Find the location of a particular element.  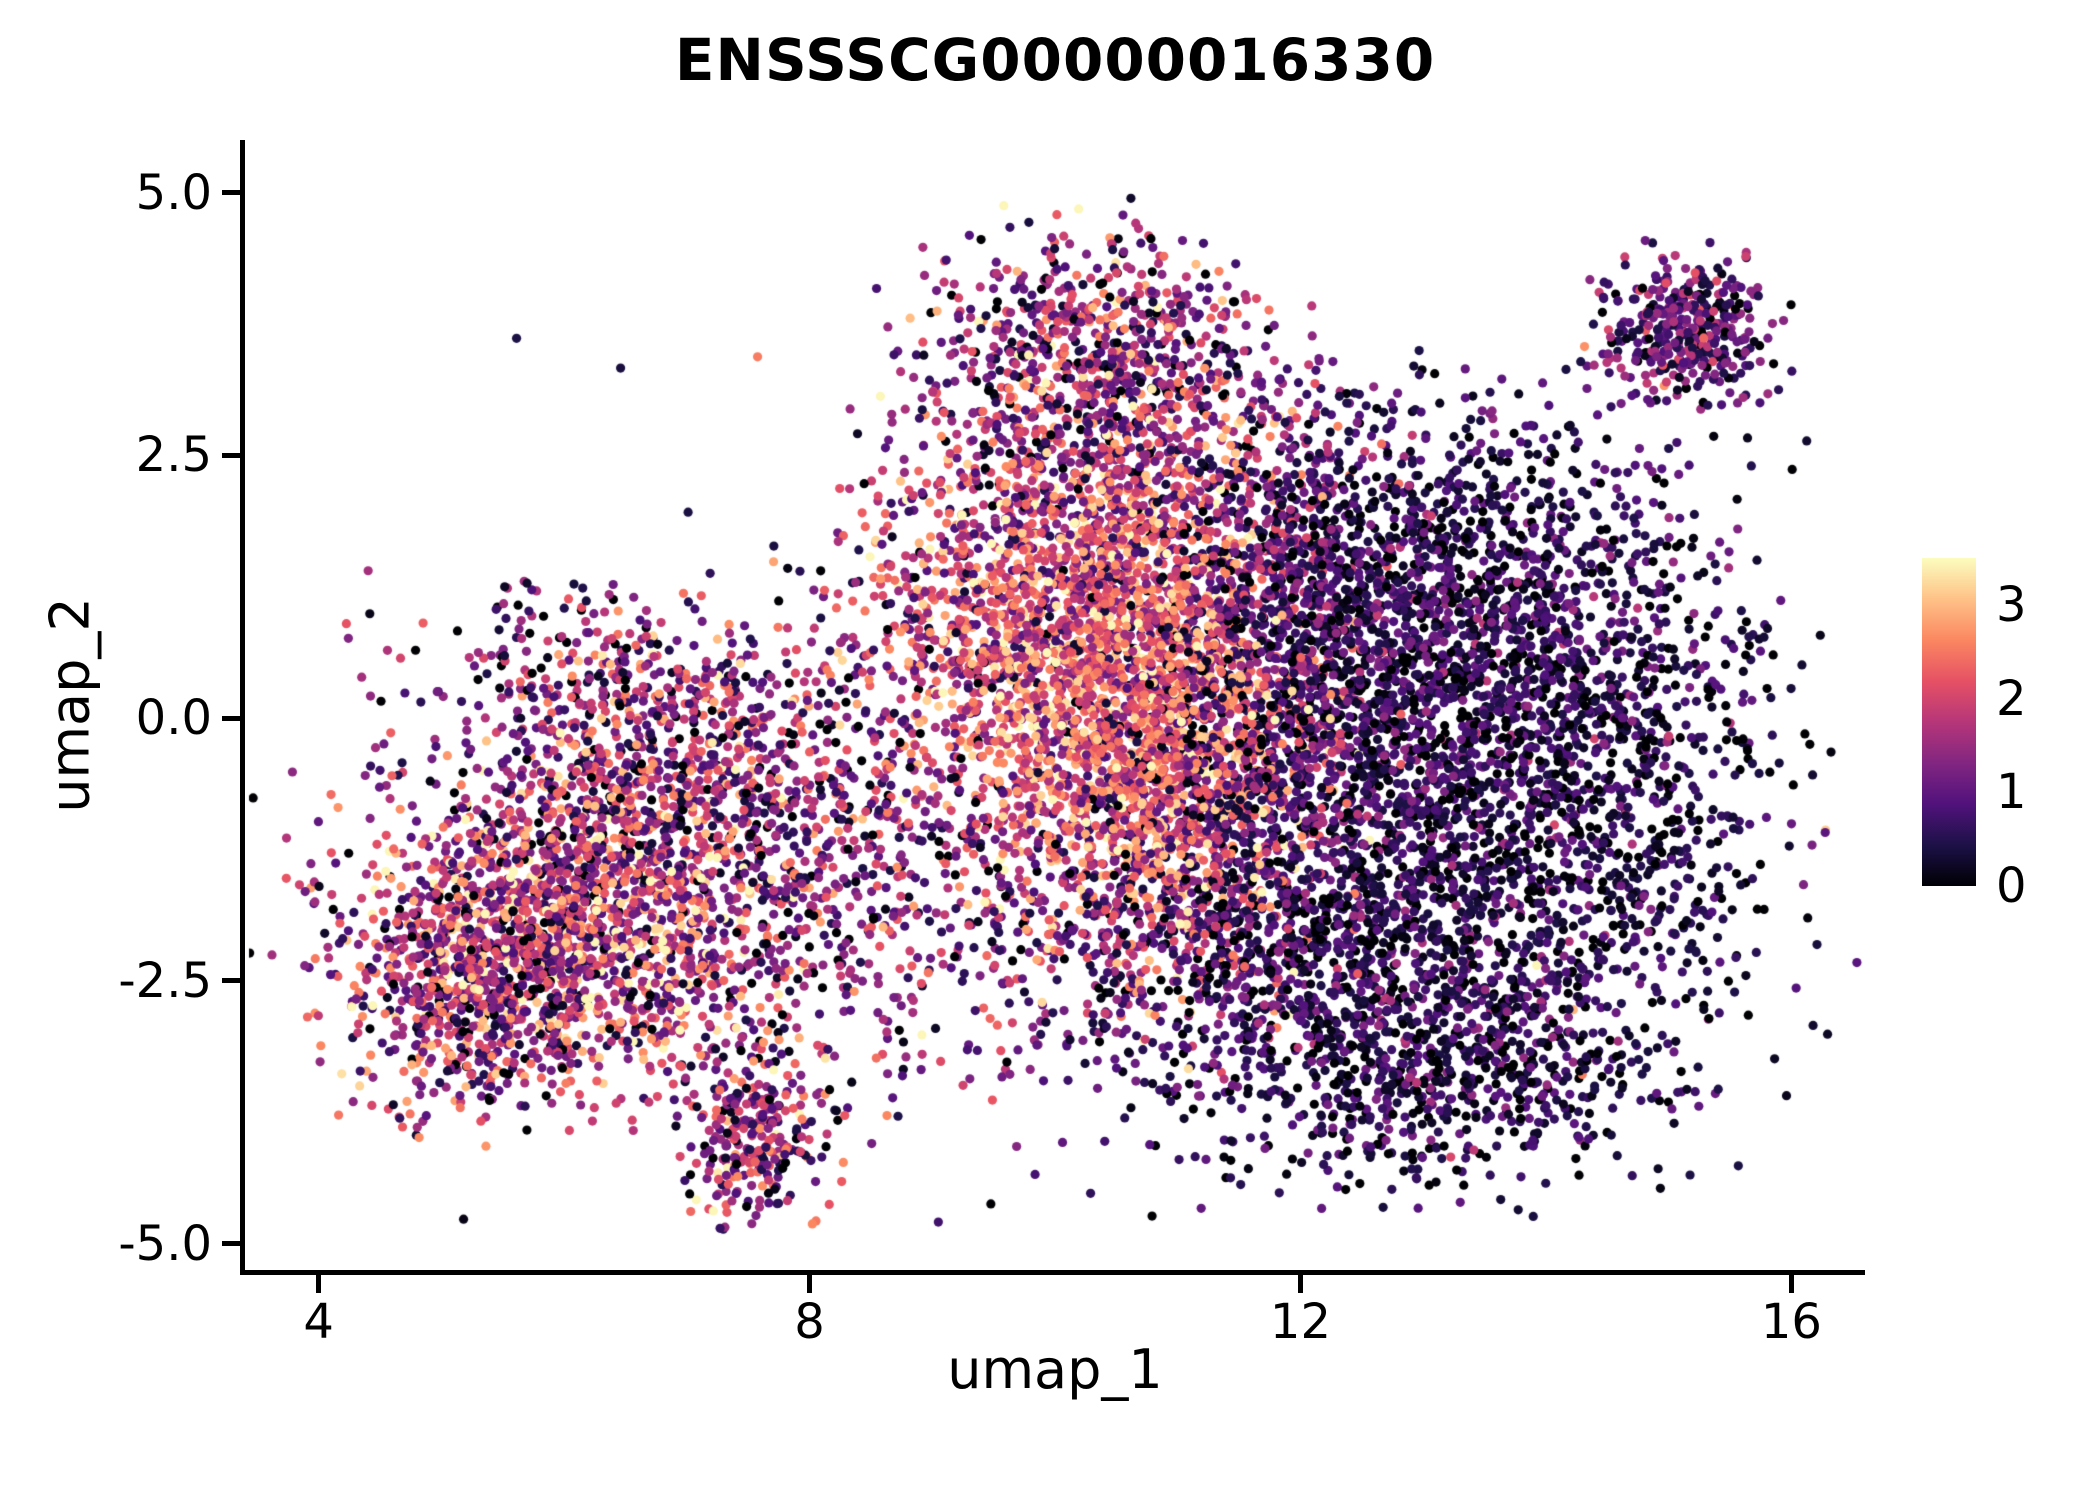

colorbar-tick-label: 3 is located at coordinates (2011, 604).